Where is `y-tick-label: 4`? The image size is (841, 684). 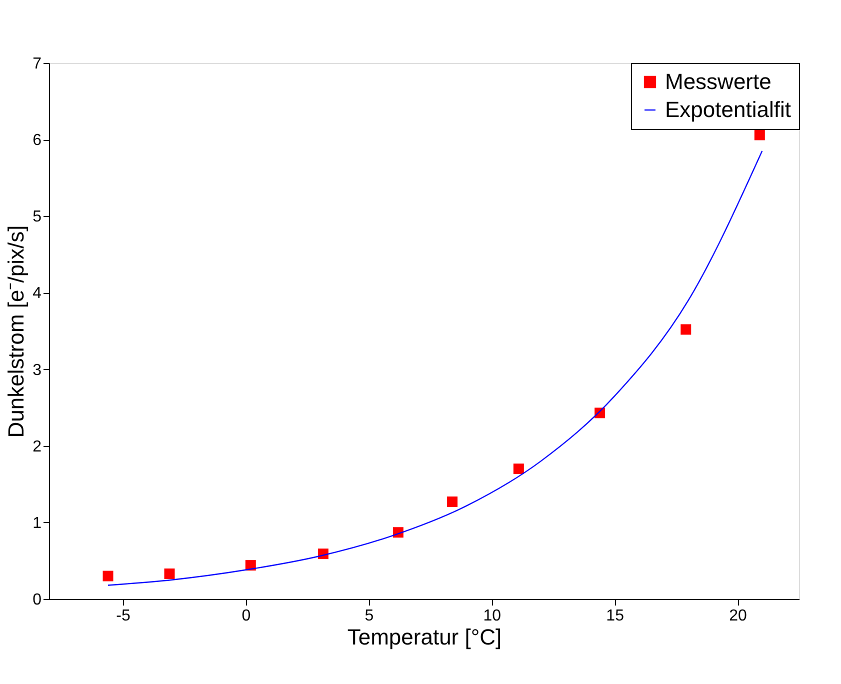 y-tick-label: 4 is located at coordinates (37, 293).